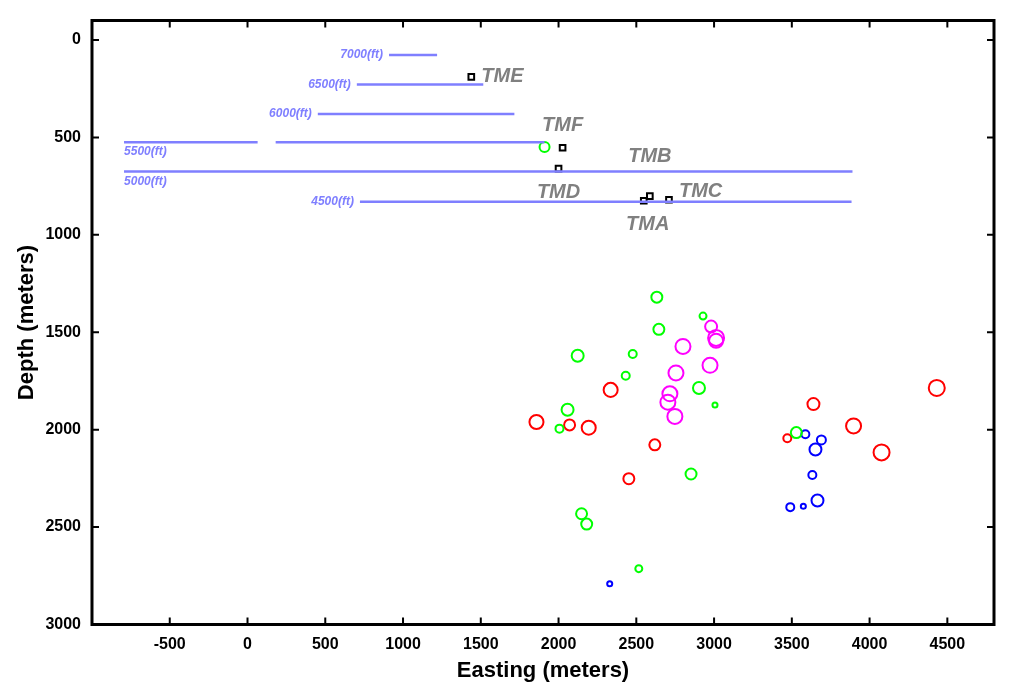 This screenshot has width=1016, height=696. What do you see at coordinates (68, 136) in the screenshot?
I see `y-tick-label: 500` at bounding box center [68, 136].